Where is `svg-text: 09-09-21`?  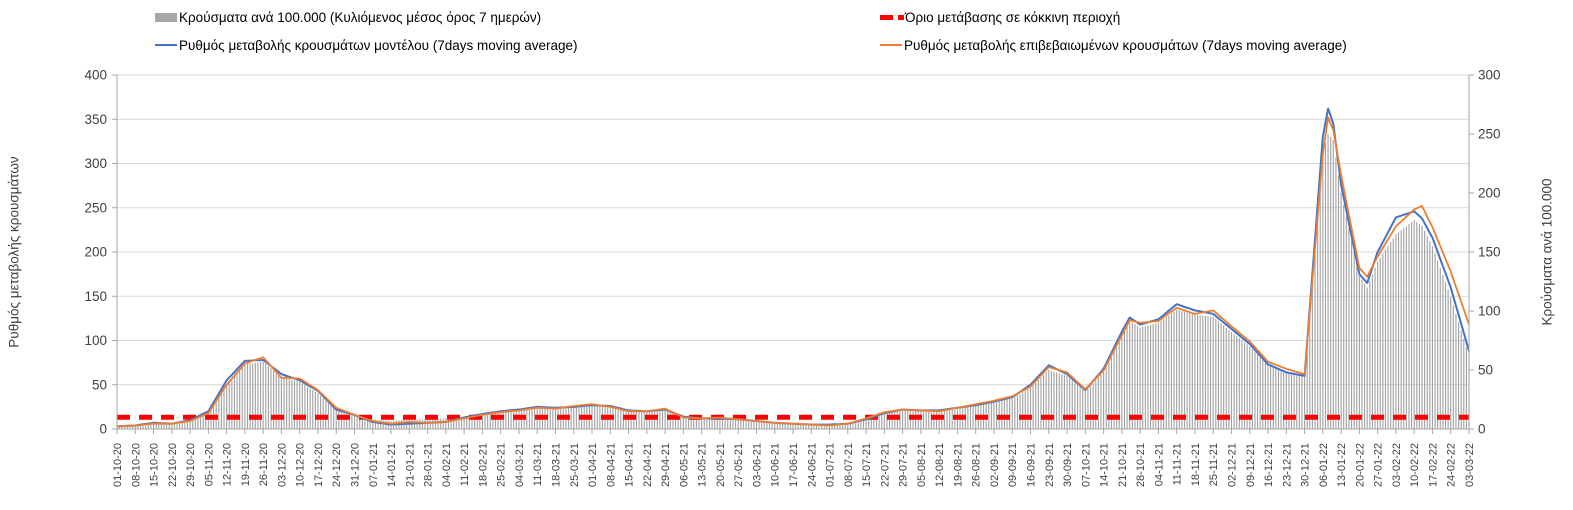
svg-text: 09-09-21 is located at coordinates (1013, 465).